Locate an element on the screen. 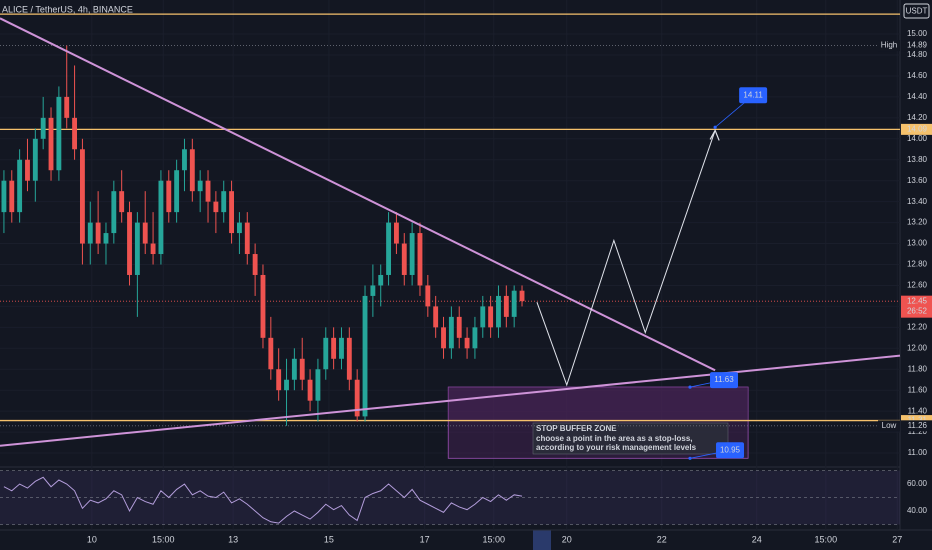 This screenshot has width=932, height=550. marker-name: Low is located at coordinates (889, 425).